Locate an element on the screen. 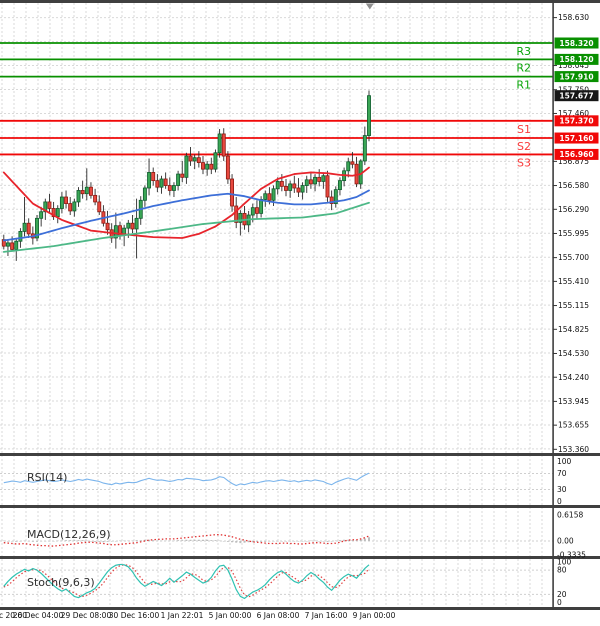 This screenshot has height=626, width=600. rsi-indicator-label: RSI(14) is located at coordinates (47, 477).